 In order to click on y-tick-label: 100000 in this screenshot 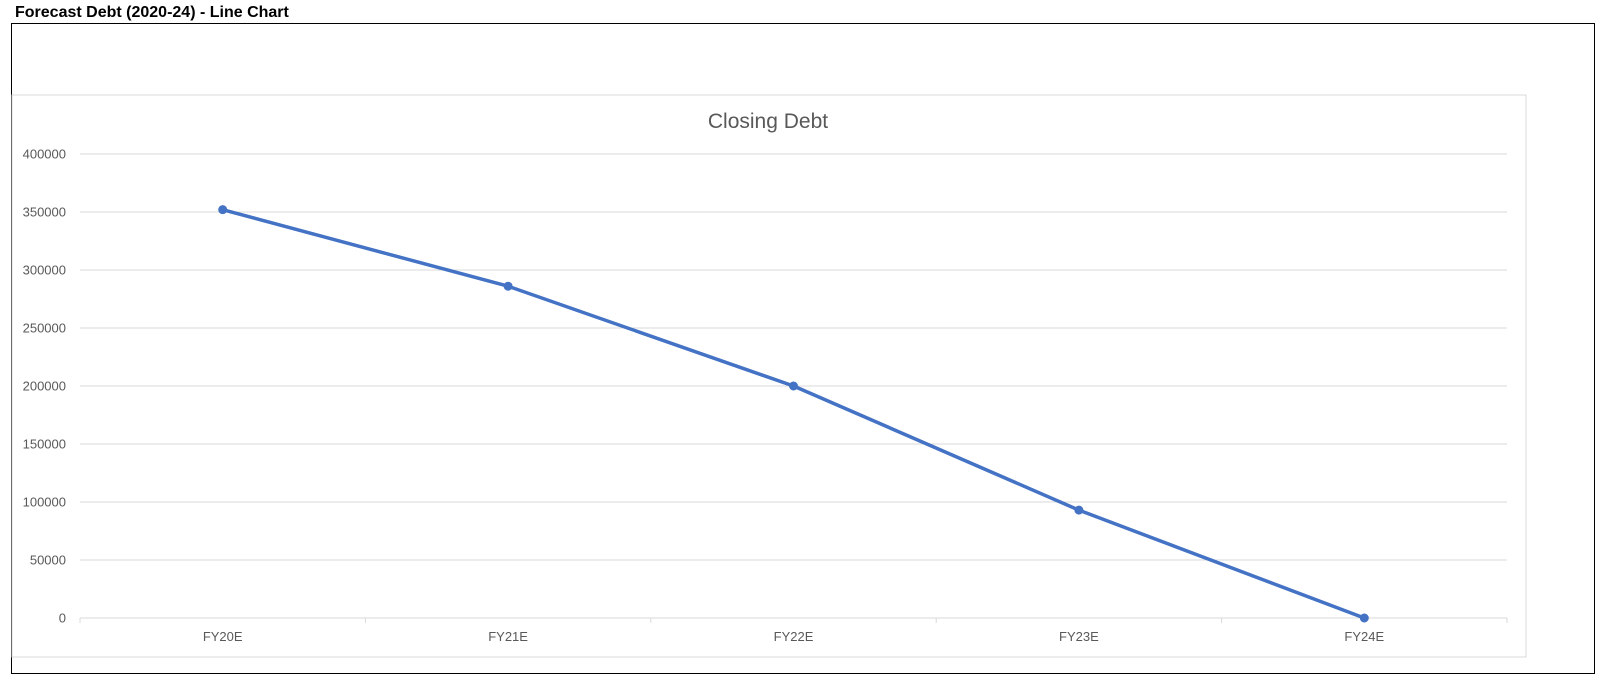, I will do `click(44, 502)`.